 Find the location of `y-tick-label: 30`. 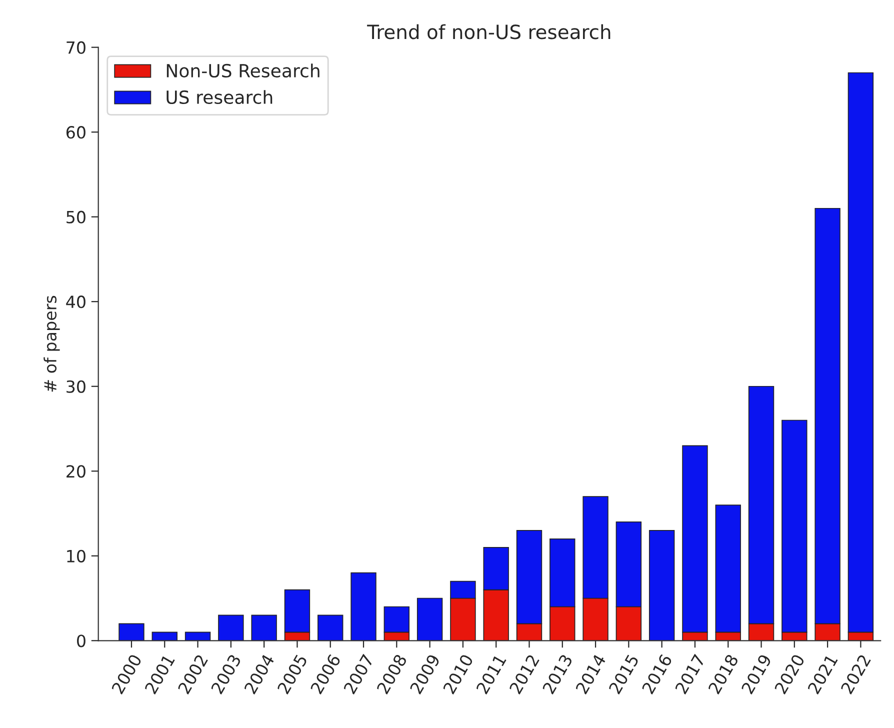

y-tick-label: 30 is located at coordinates (76, 386).